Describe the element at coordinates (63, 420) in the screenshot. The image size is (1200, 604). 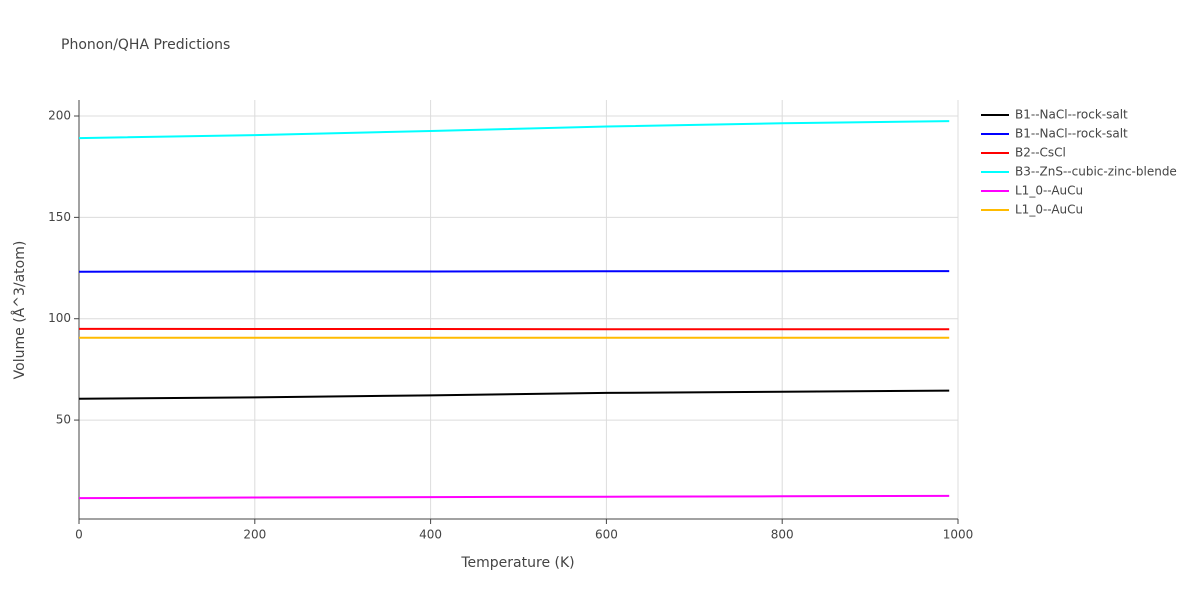
I see `y-tick-label: 50` at that location.